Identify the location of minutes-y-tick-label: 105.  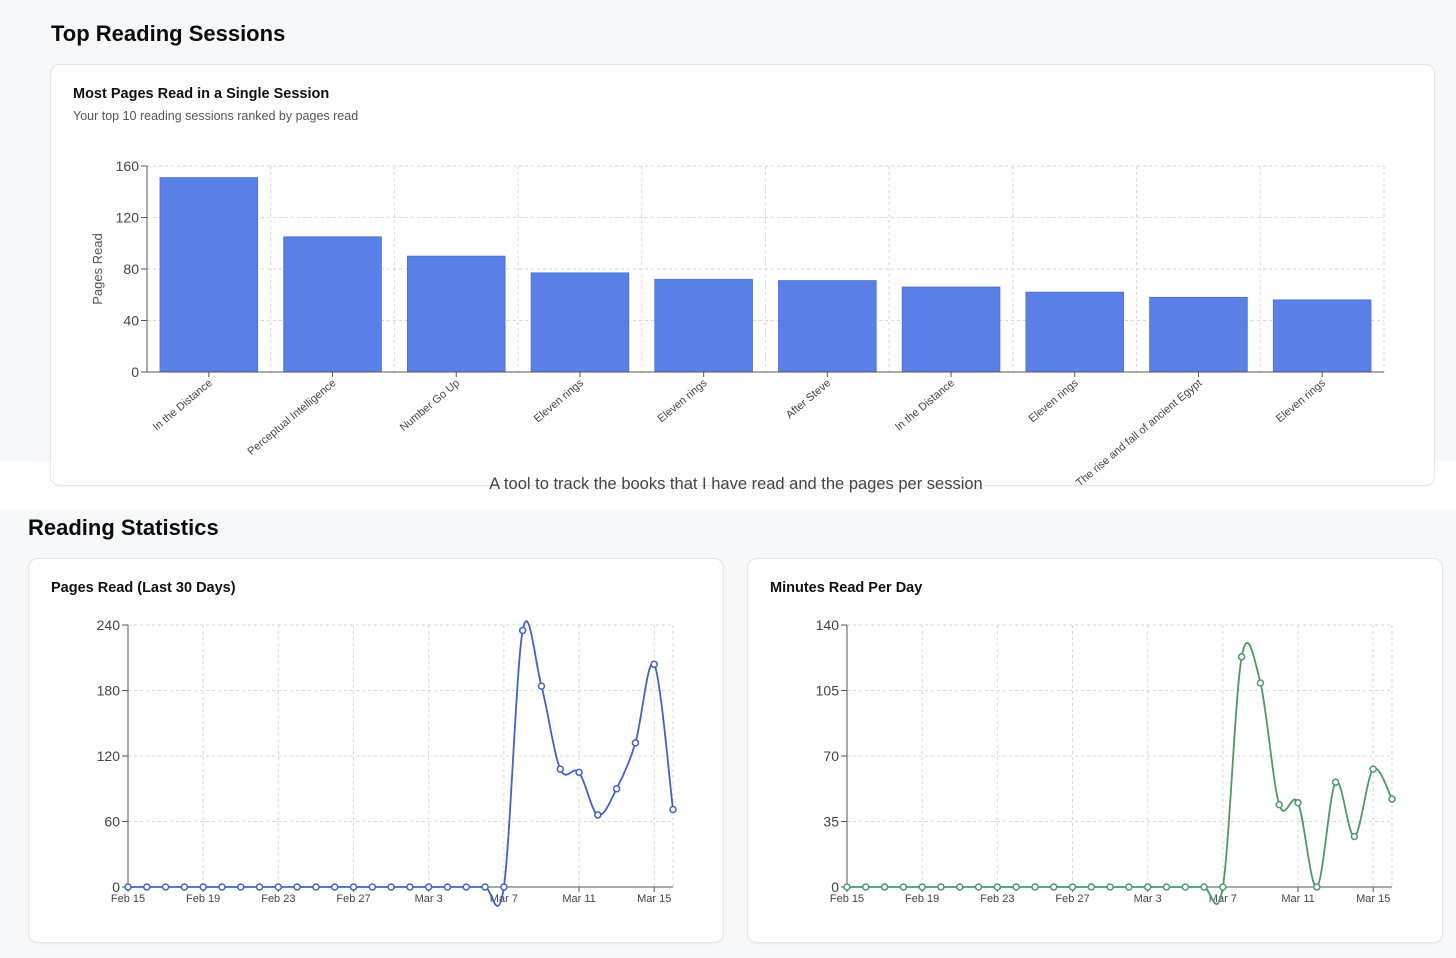
(828, 691).